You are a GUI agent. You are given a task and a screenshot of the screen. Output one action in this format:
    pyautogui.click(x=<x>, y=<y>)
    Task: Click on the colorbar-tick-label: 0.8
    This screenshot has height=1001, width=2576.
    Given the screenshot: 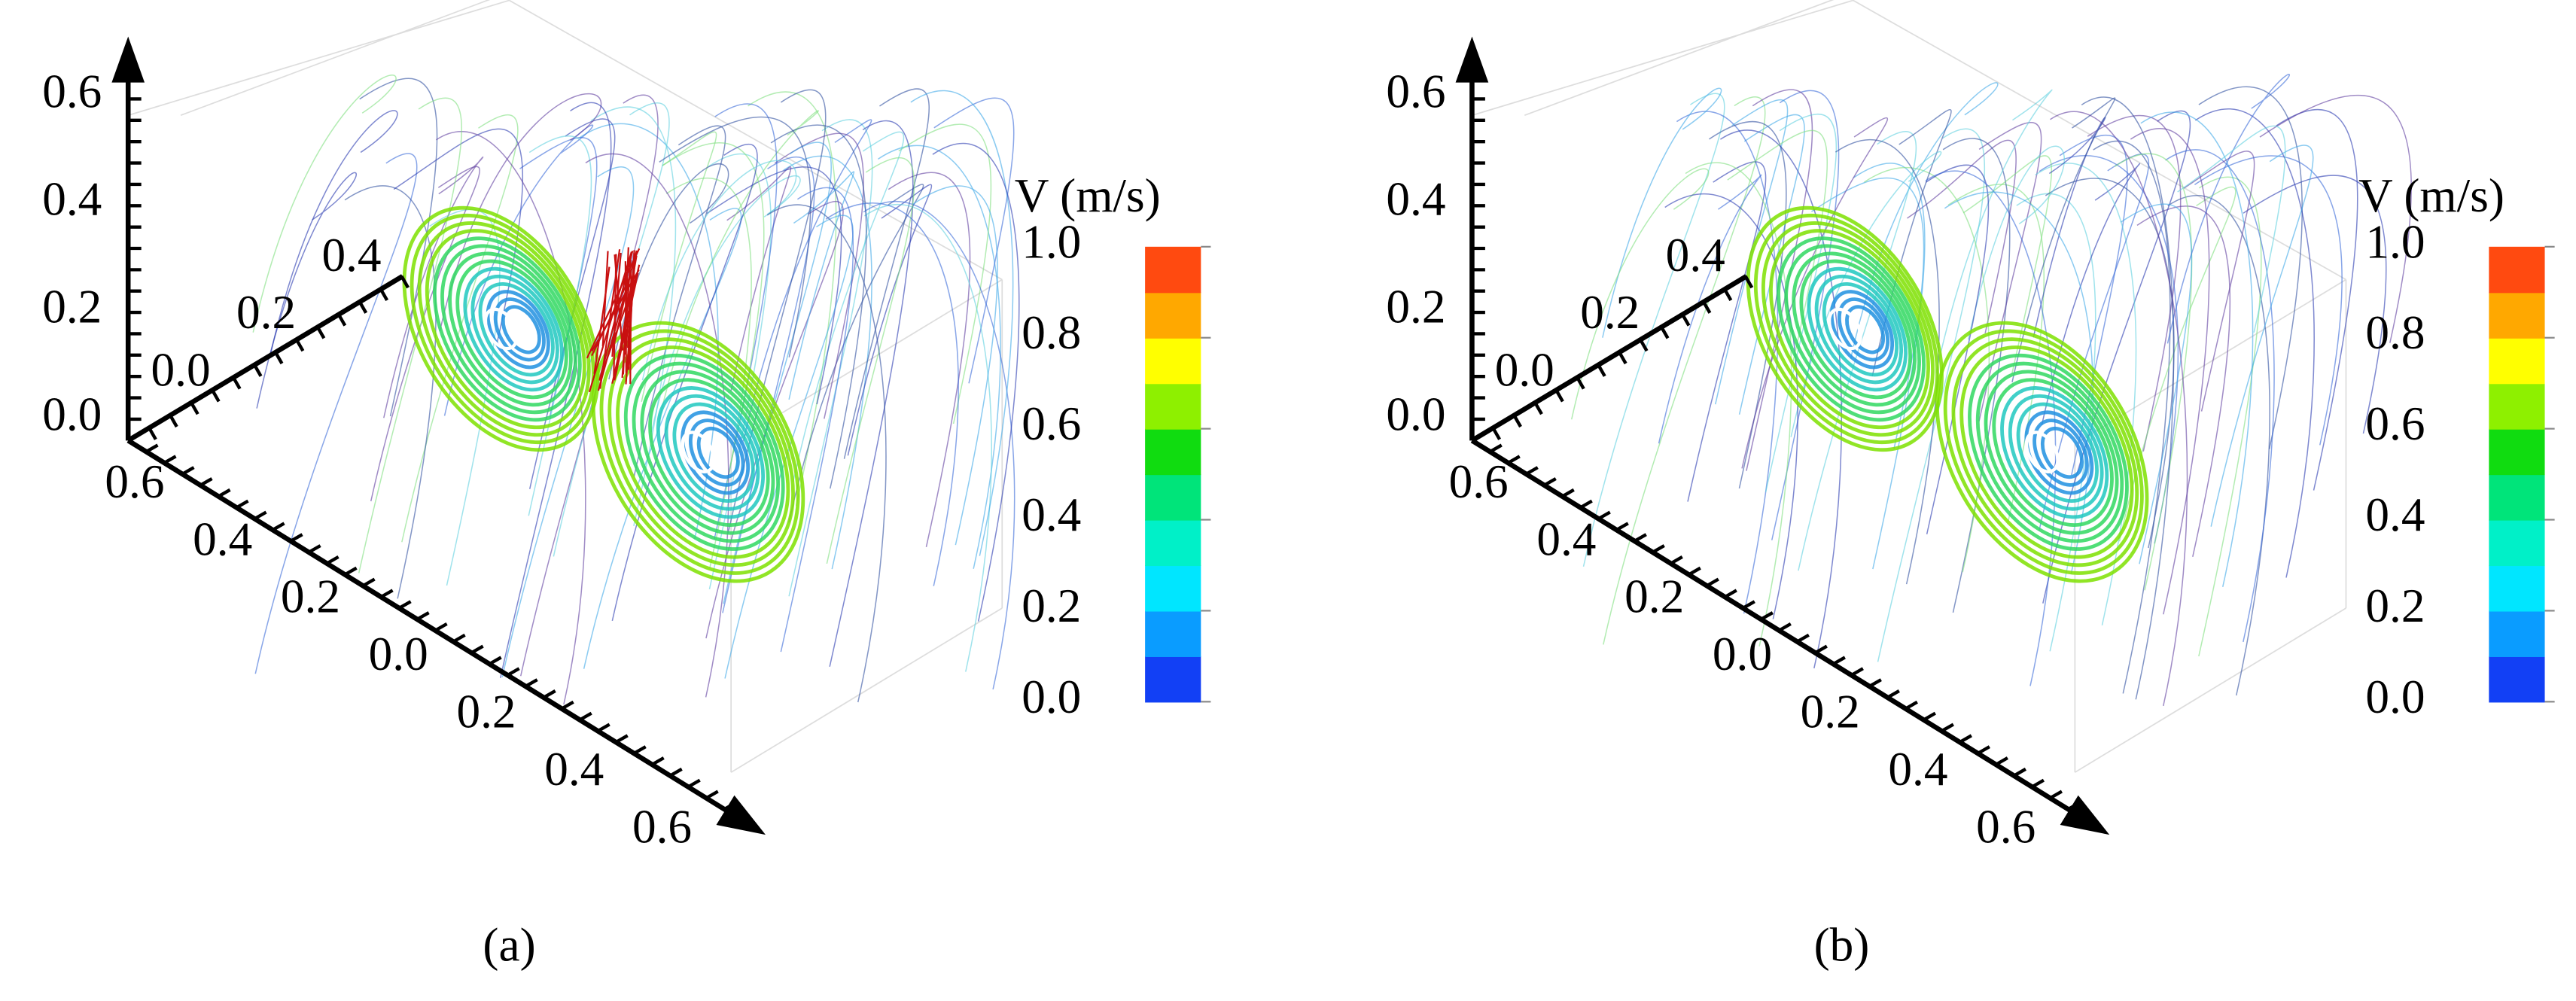 What is the action you would take?
    pyautogui.click(x=2395, y=332)
    